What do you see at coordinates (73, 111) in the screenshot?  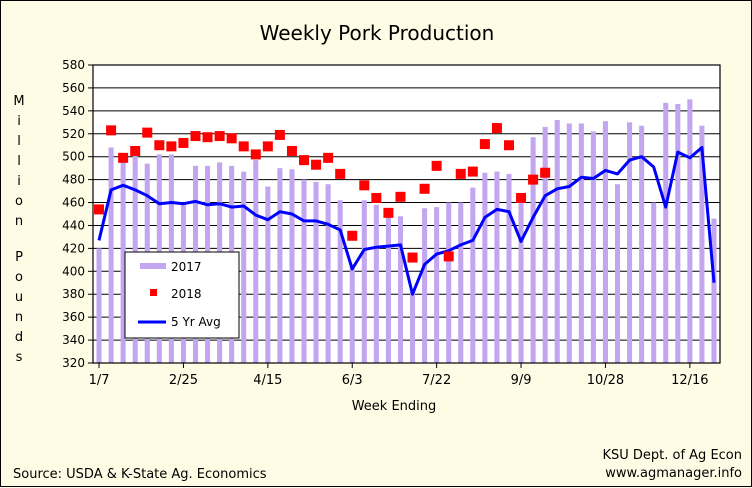 I see `y-tick-label: 540` at bounding box center [73, 111].